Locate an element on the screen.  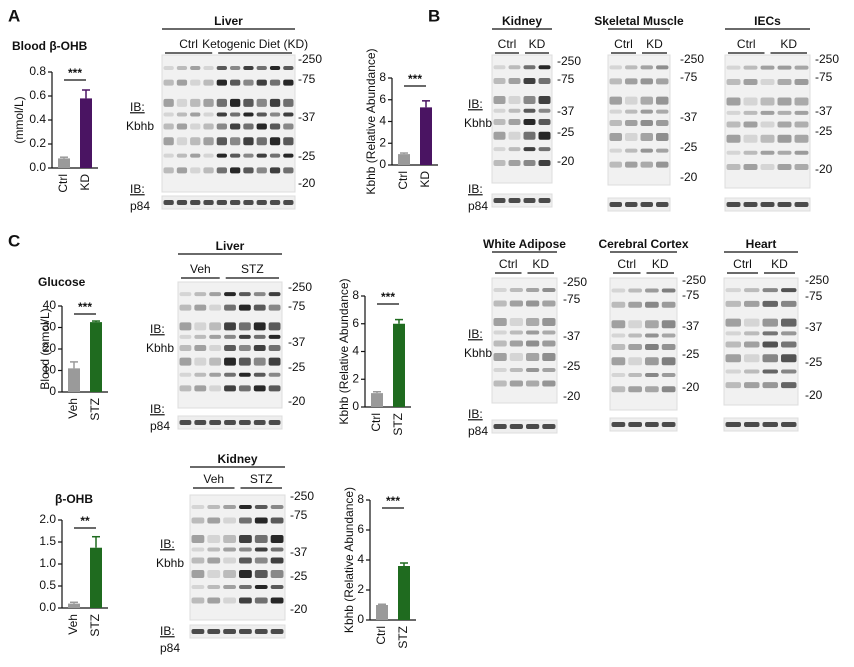
mw-marker: -37 is located at coordinates (307, 117).